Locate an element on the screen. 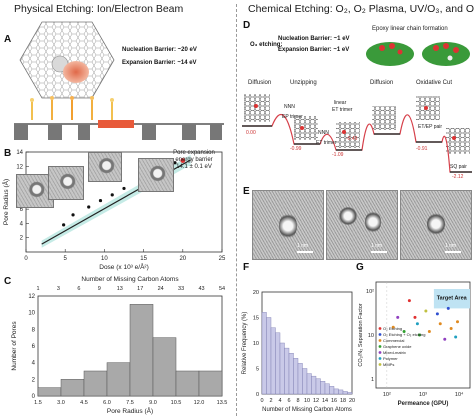 Image resolution: width=474 pixels, height=420 pixels. x-tick-label-c: 10.5 is located at coordinates (176, 403).